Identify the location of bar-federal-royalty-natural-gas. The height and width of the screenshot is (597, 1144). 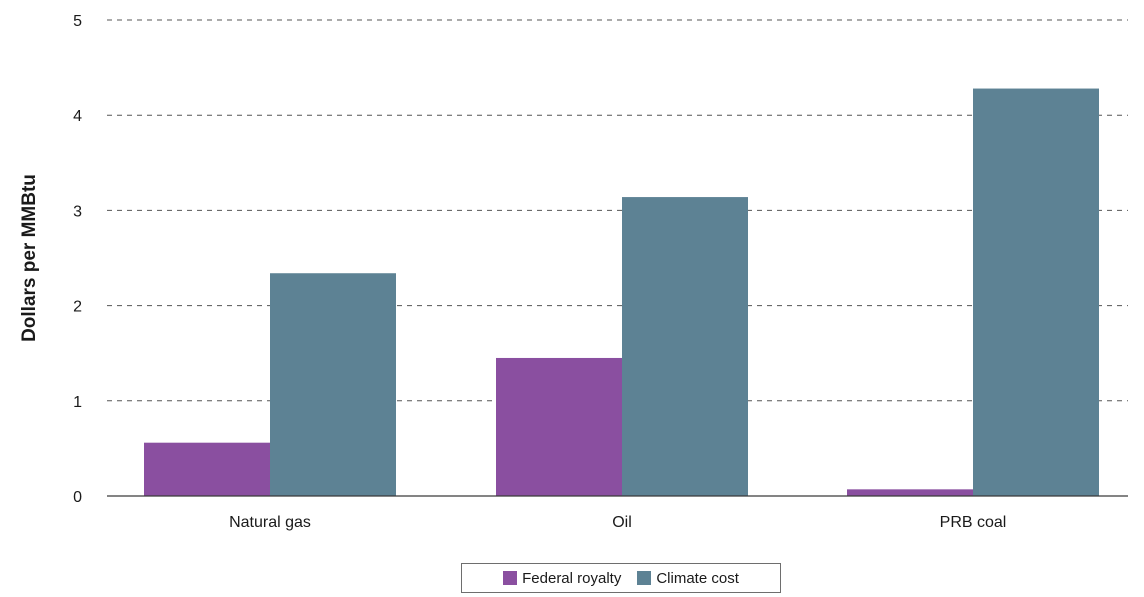
(207, 469).